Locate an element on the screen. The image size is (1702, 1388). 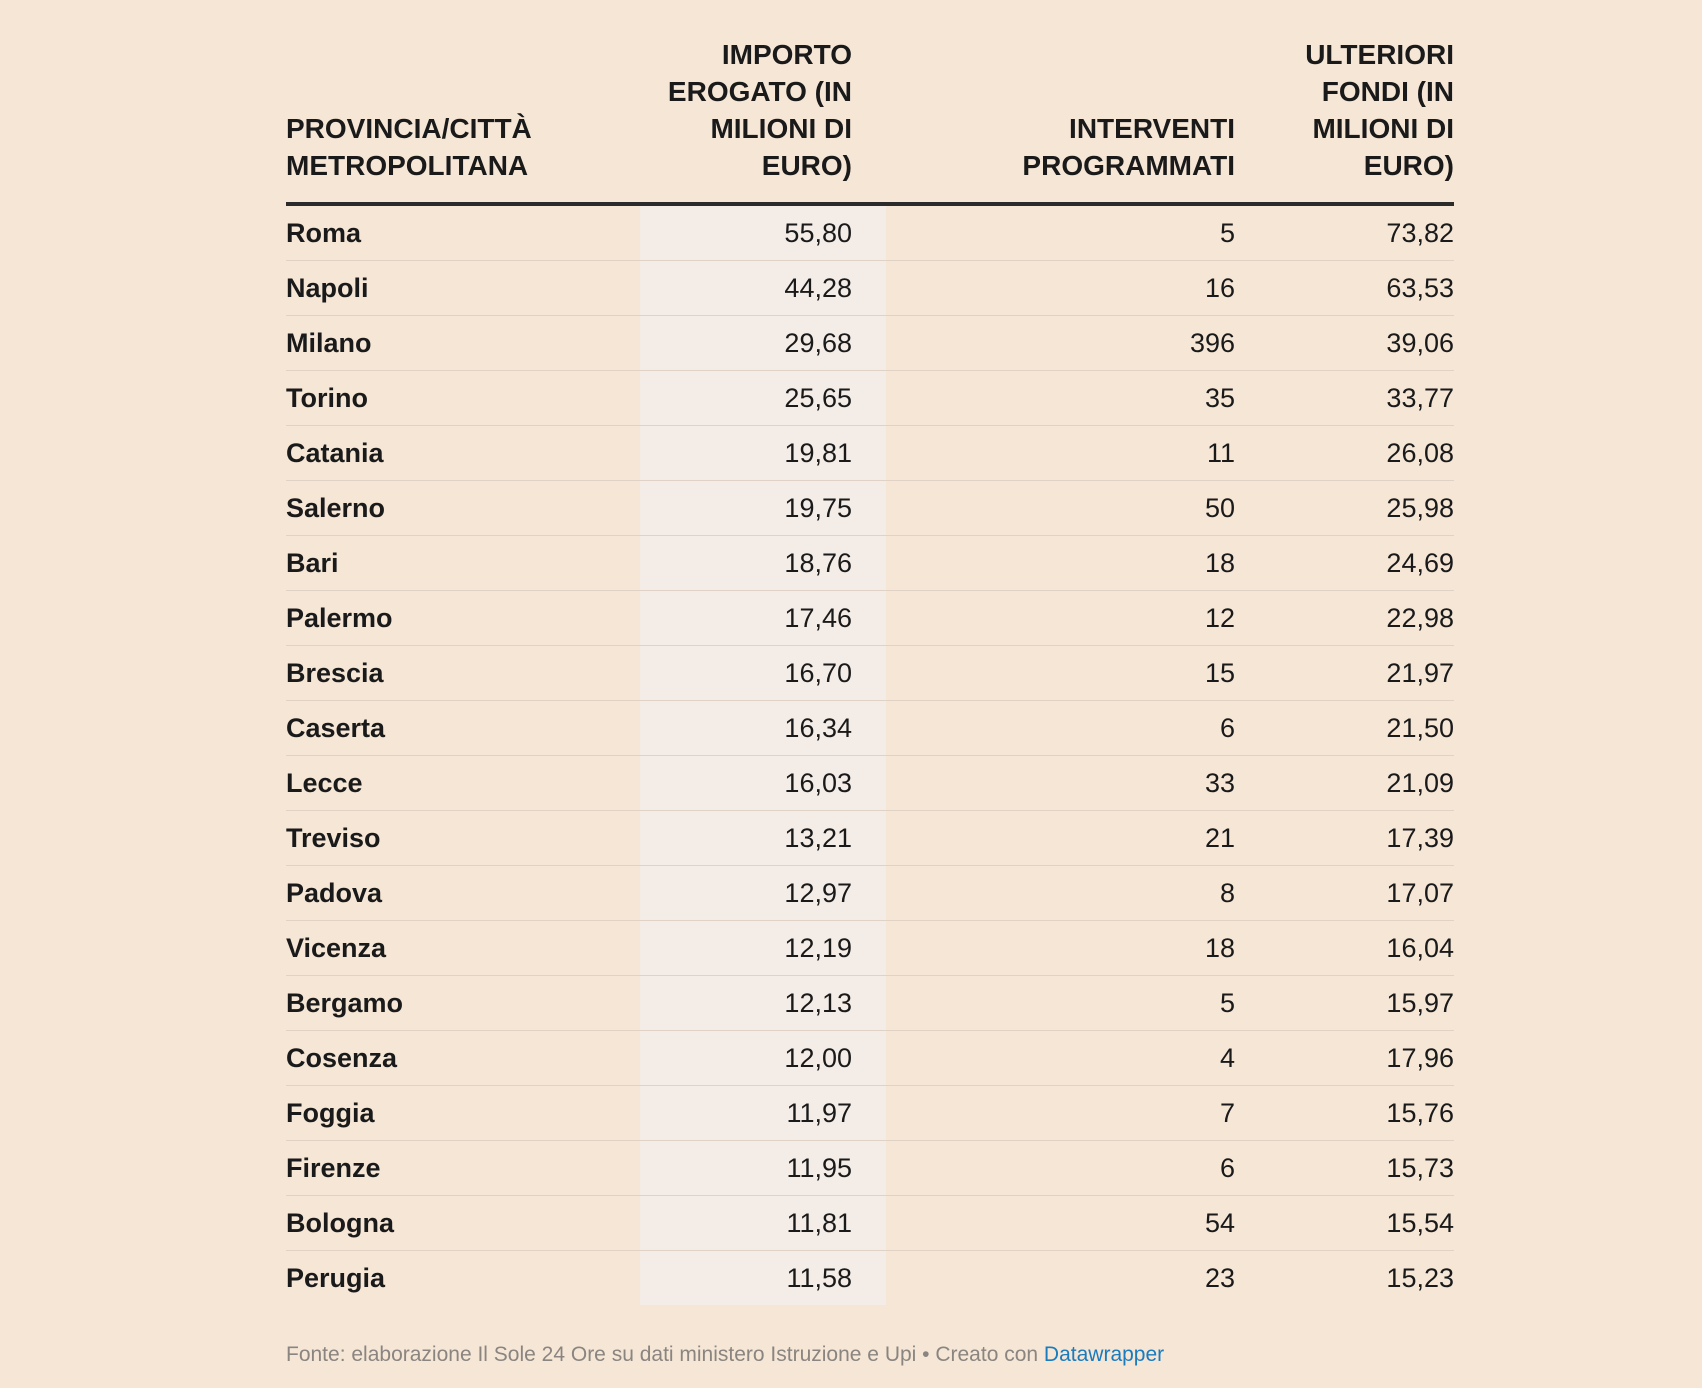
cell-provincia: Napoli is located at coordinates (463, 288).